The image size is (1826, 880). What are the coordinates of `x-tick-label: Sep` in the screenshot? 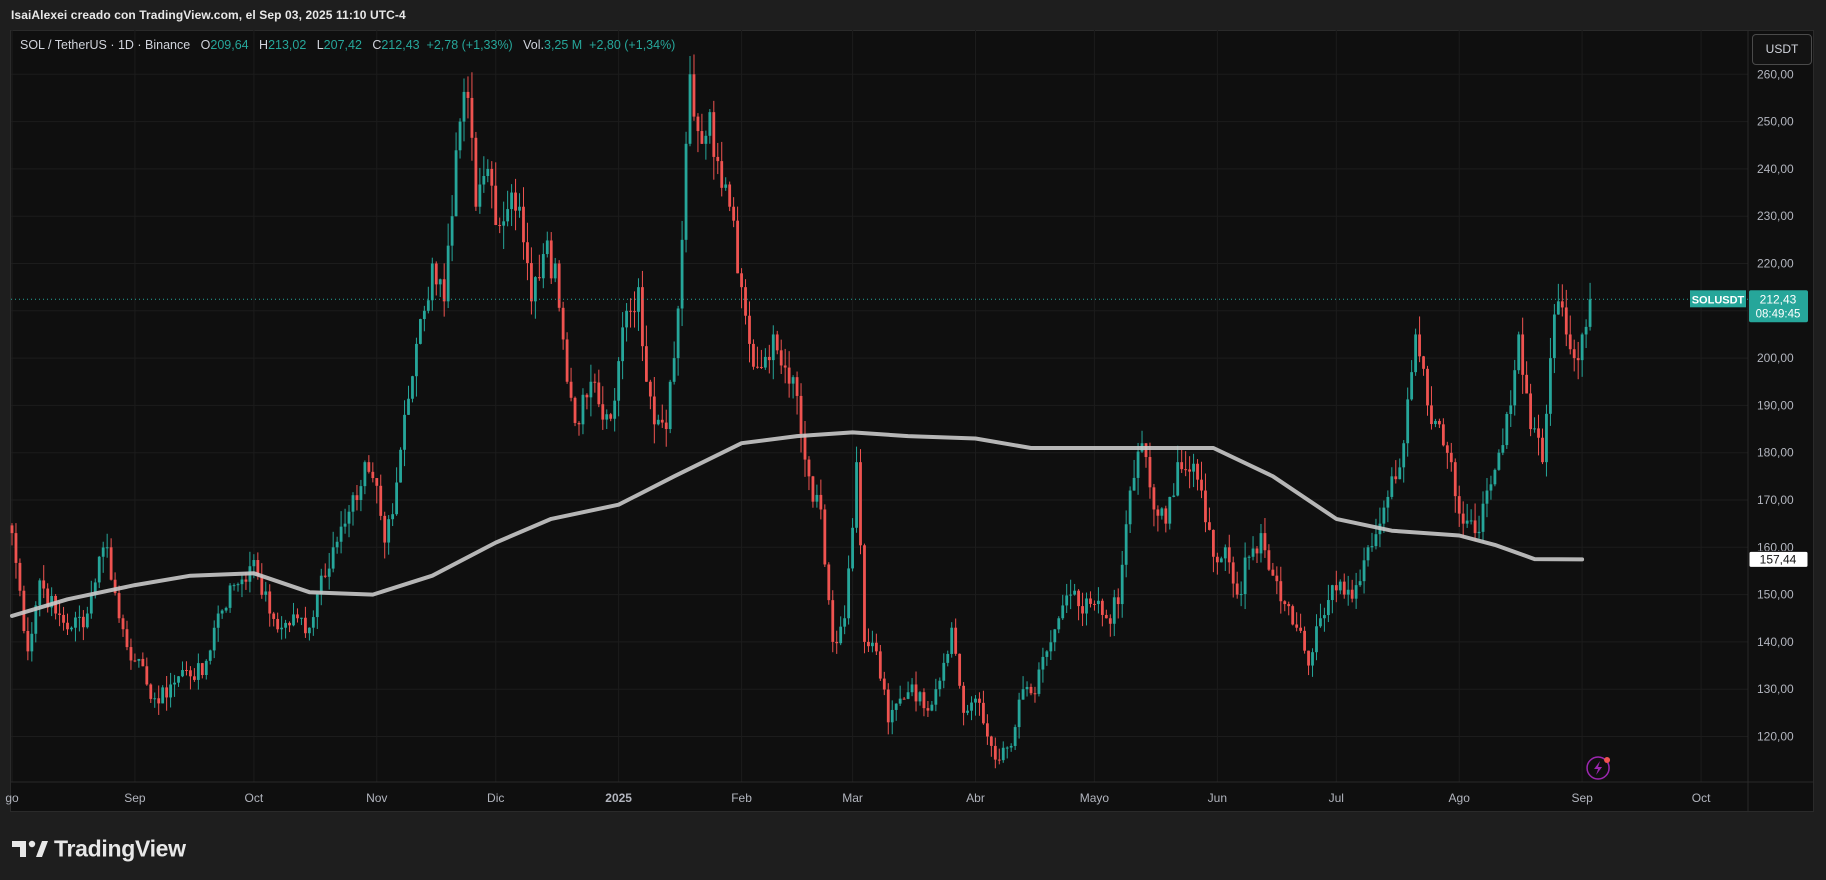 It's located at (1582, 798).